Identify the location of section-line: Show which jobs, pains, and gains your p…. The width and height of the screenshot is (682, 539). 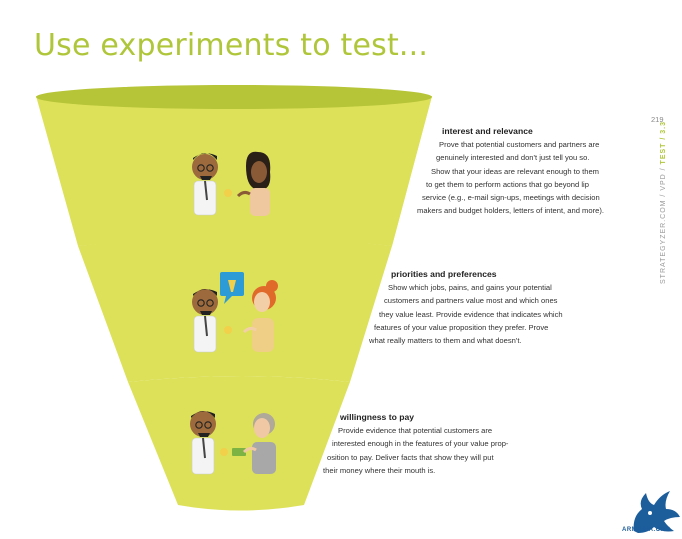
(470, 288).